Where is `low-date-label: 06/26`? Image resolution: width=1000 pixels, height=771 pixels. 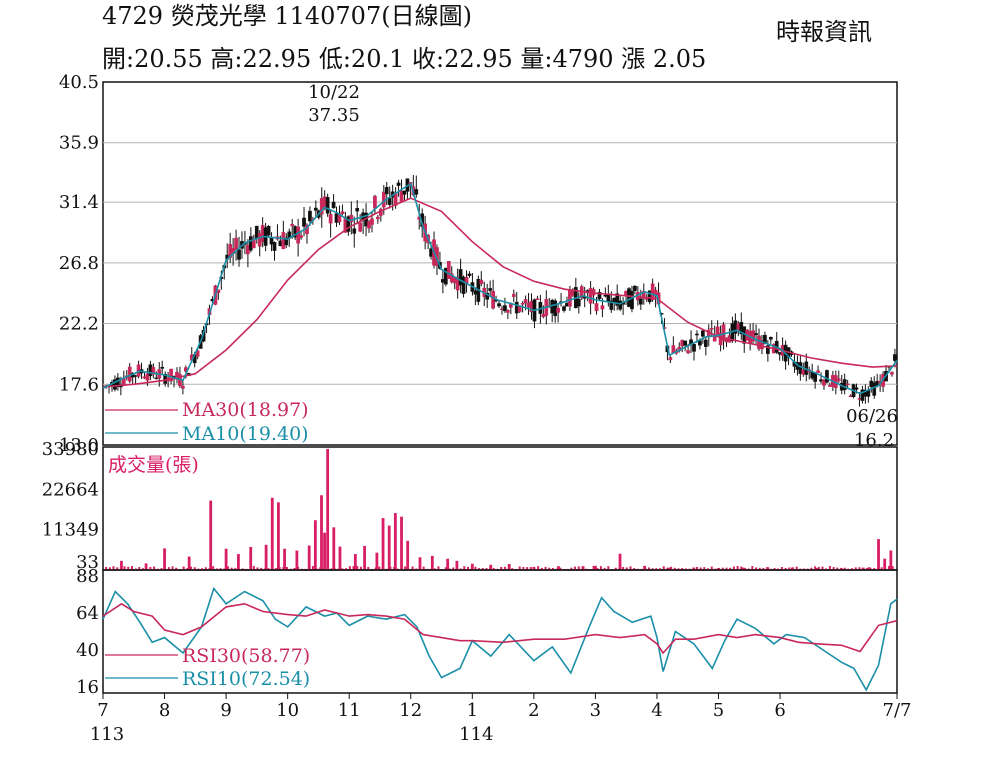 low-date-label: 06/26 is located at coordinates (872, 416).